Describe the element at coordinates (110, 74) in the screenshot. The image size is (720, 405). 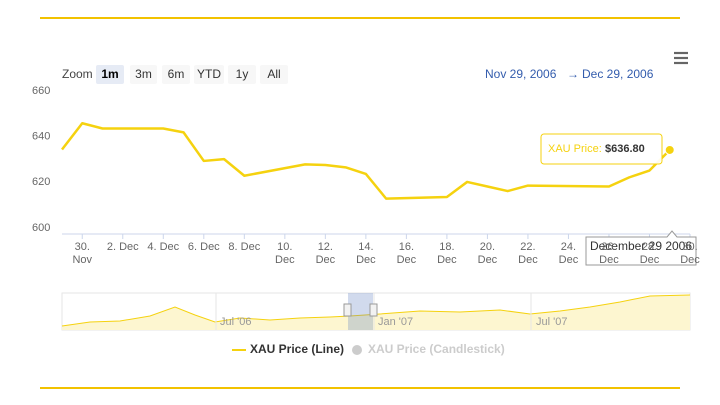
I see `zoom-button: 1m` at that location.